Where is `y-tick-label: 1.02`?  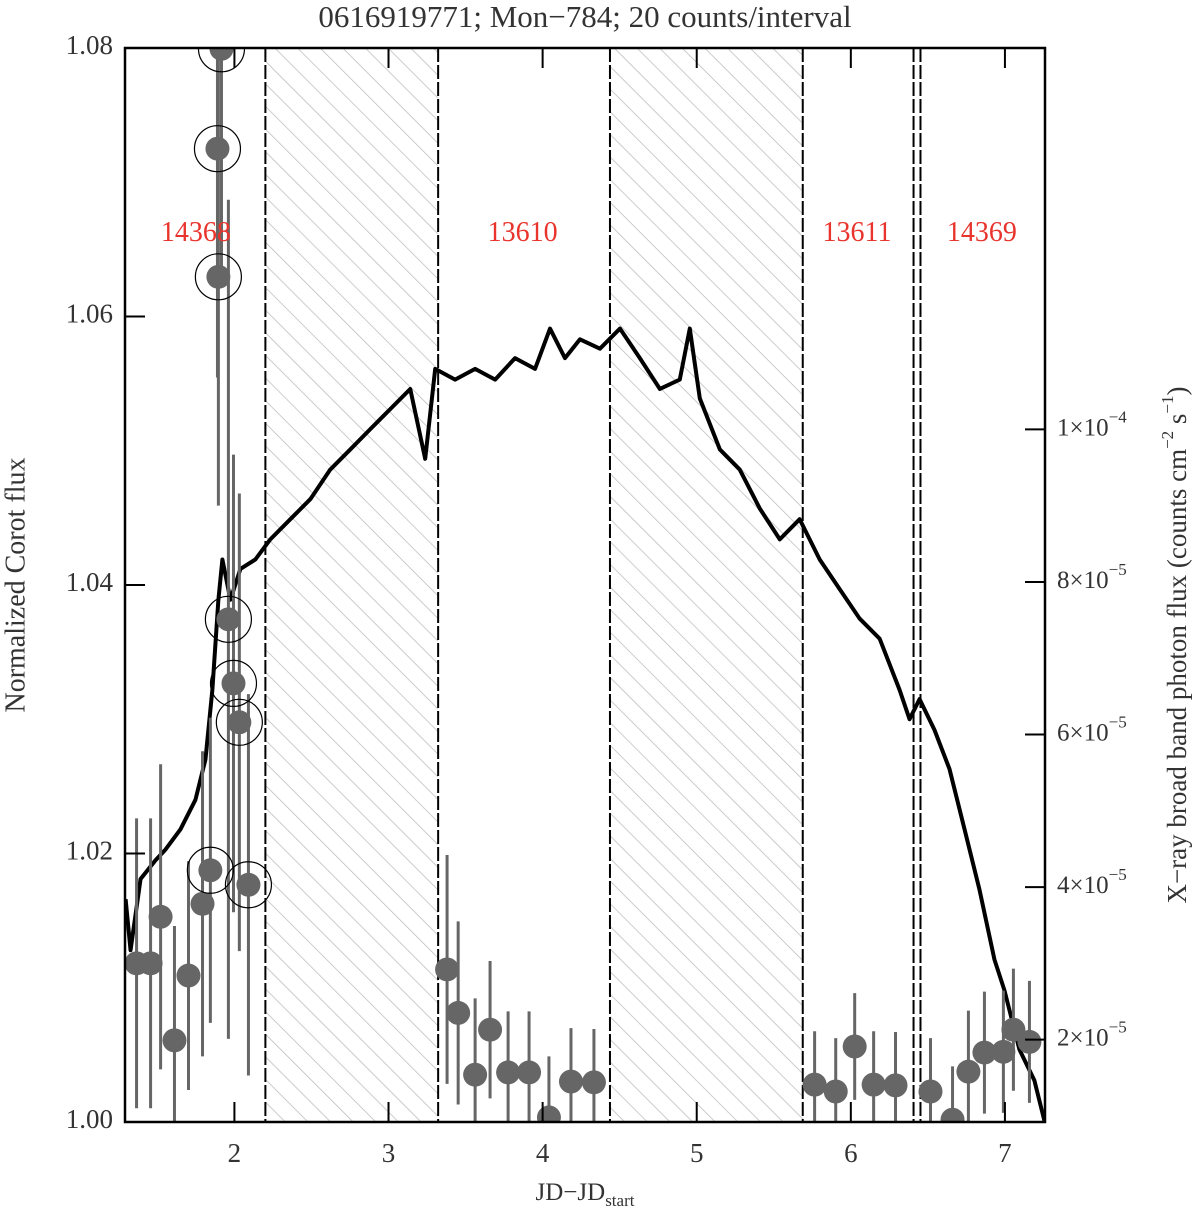 y-tick-label: 1.02 is located at coordinates (89, 851).